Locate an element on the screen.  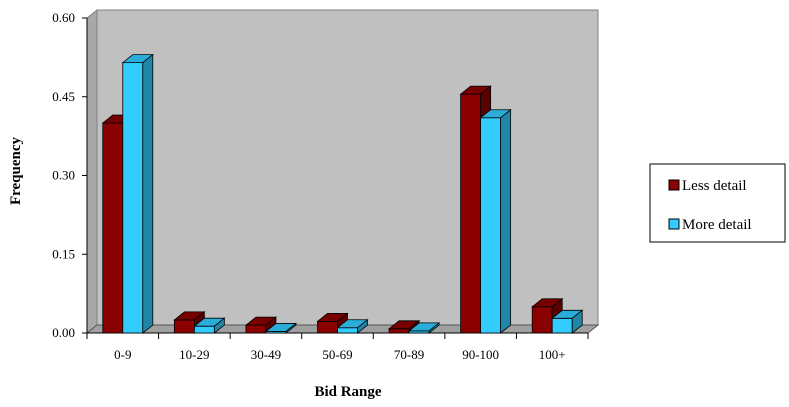
legend-swatch-less-detail is located at coordinates (674, 185).